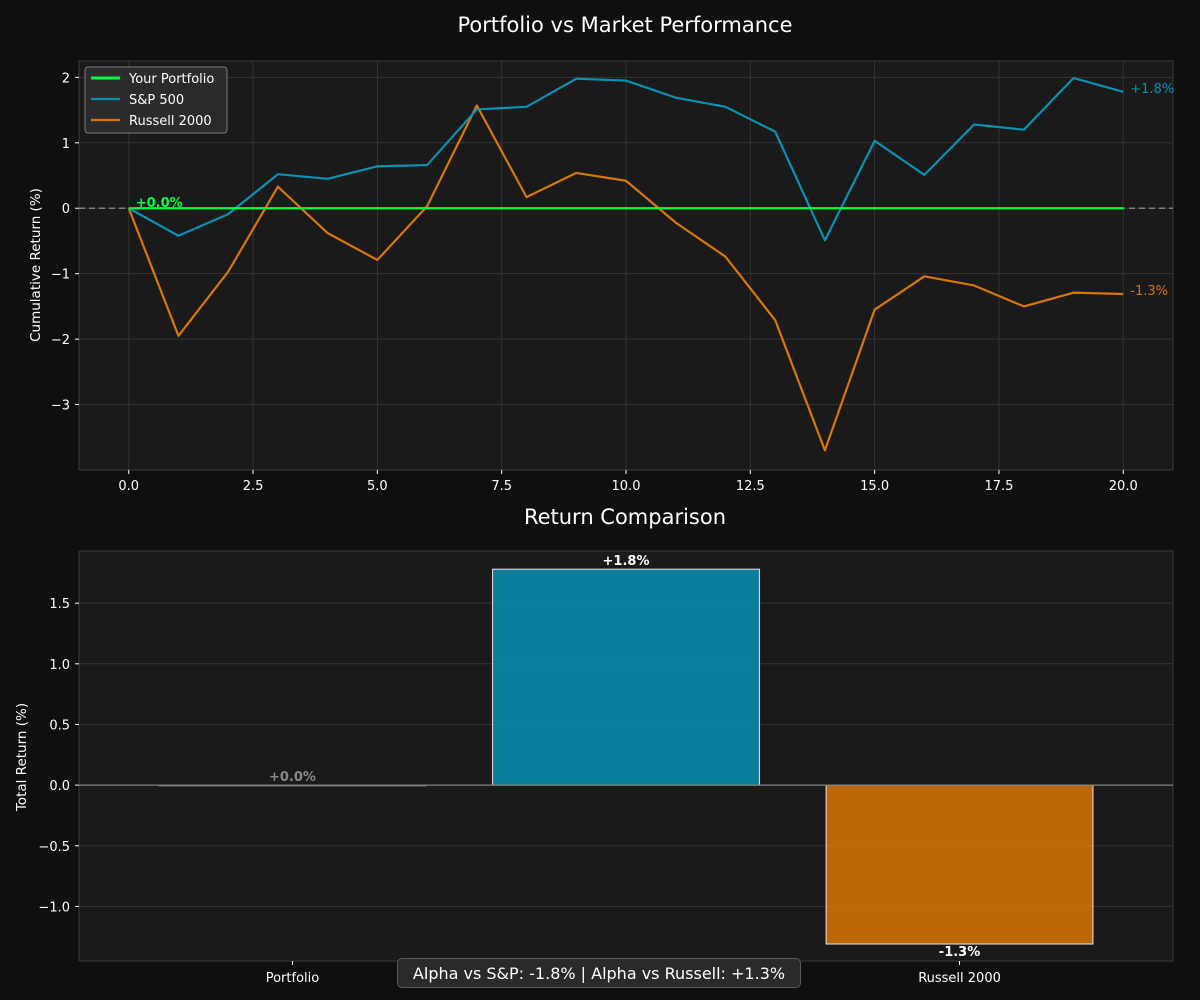  I want to click on y-tick-label: 0.0, so click(59, 786).